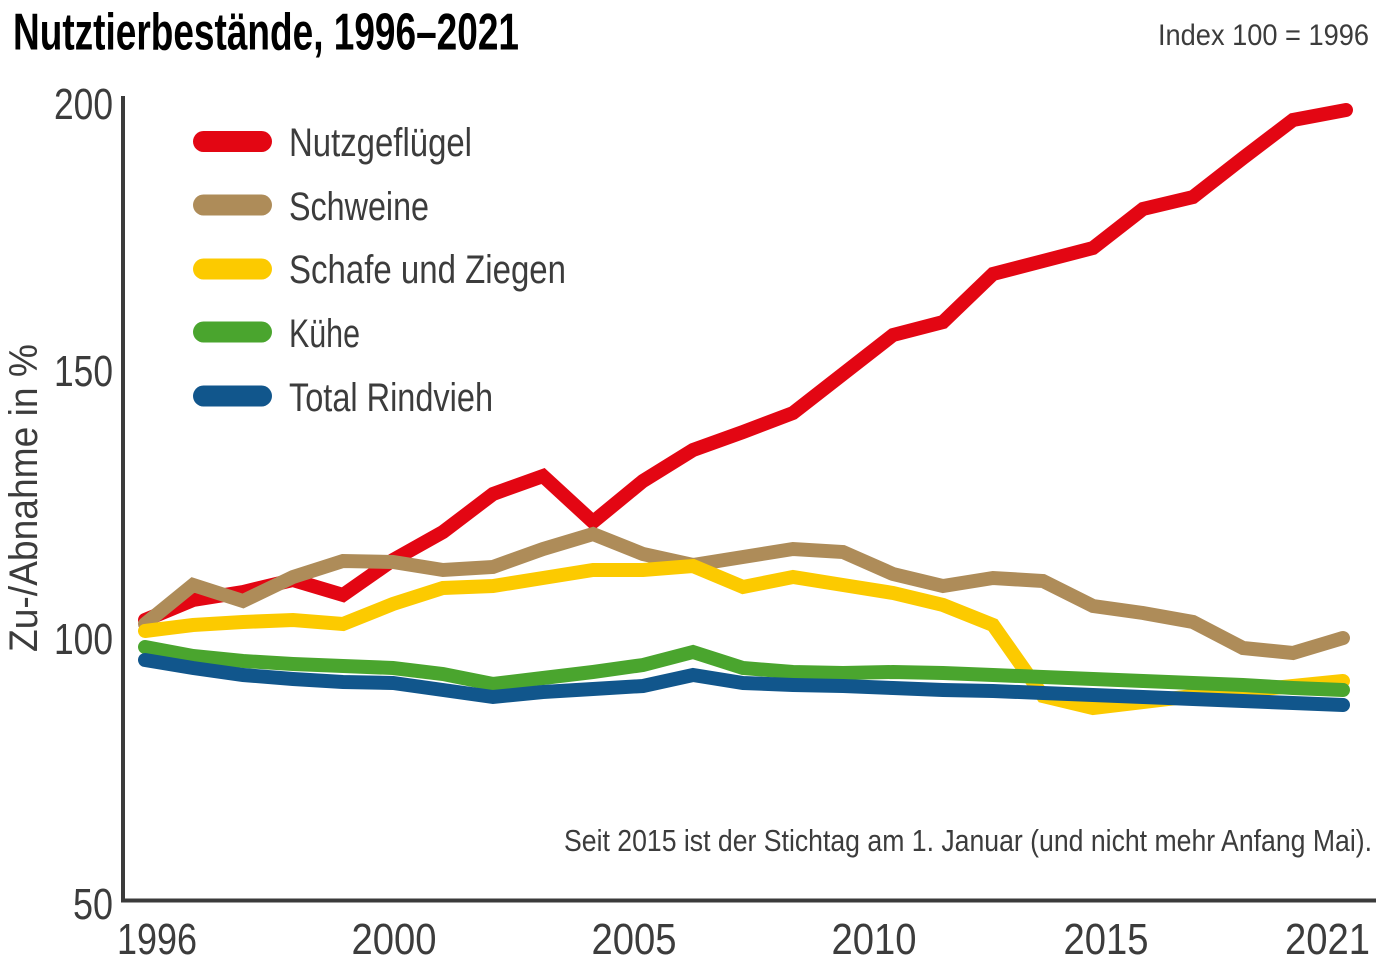 The image size is (1400, 965). I want to click on svg-text: 2000, so click(394, 939).